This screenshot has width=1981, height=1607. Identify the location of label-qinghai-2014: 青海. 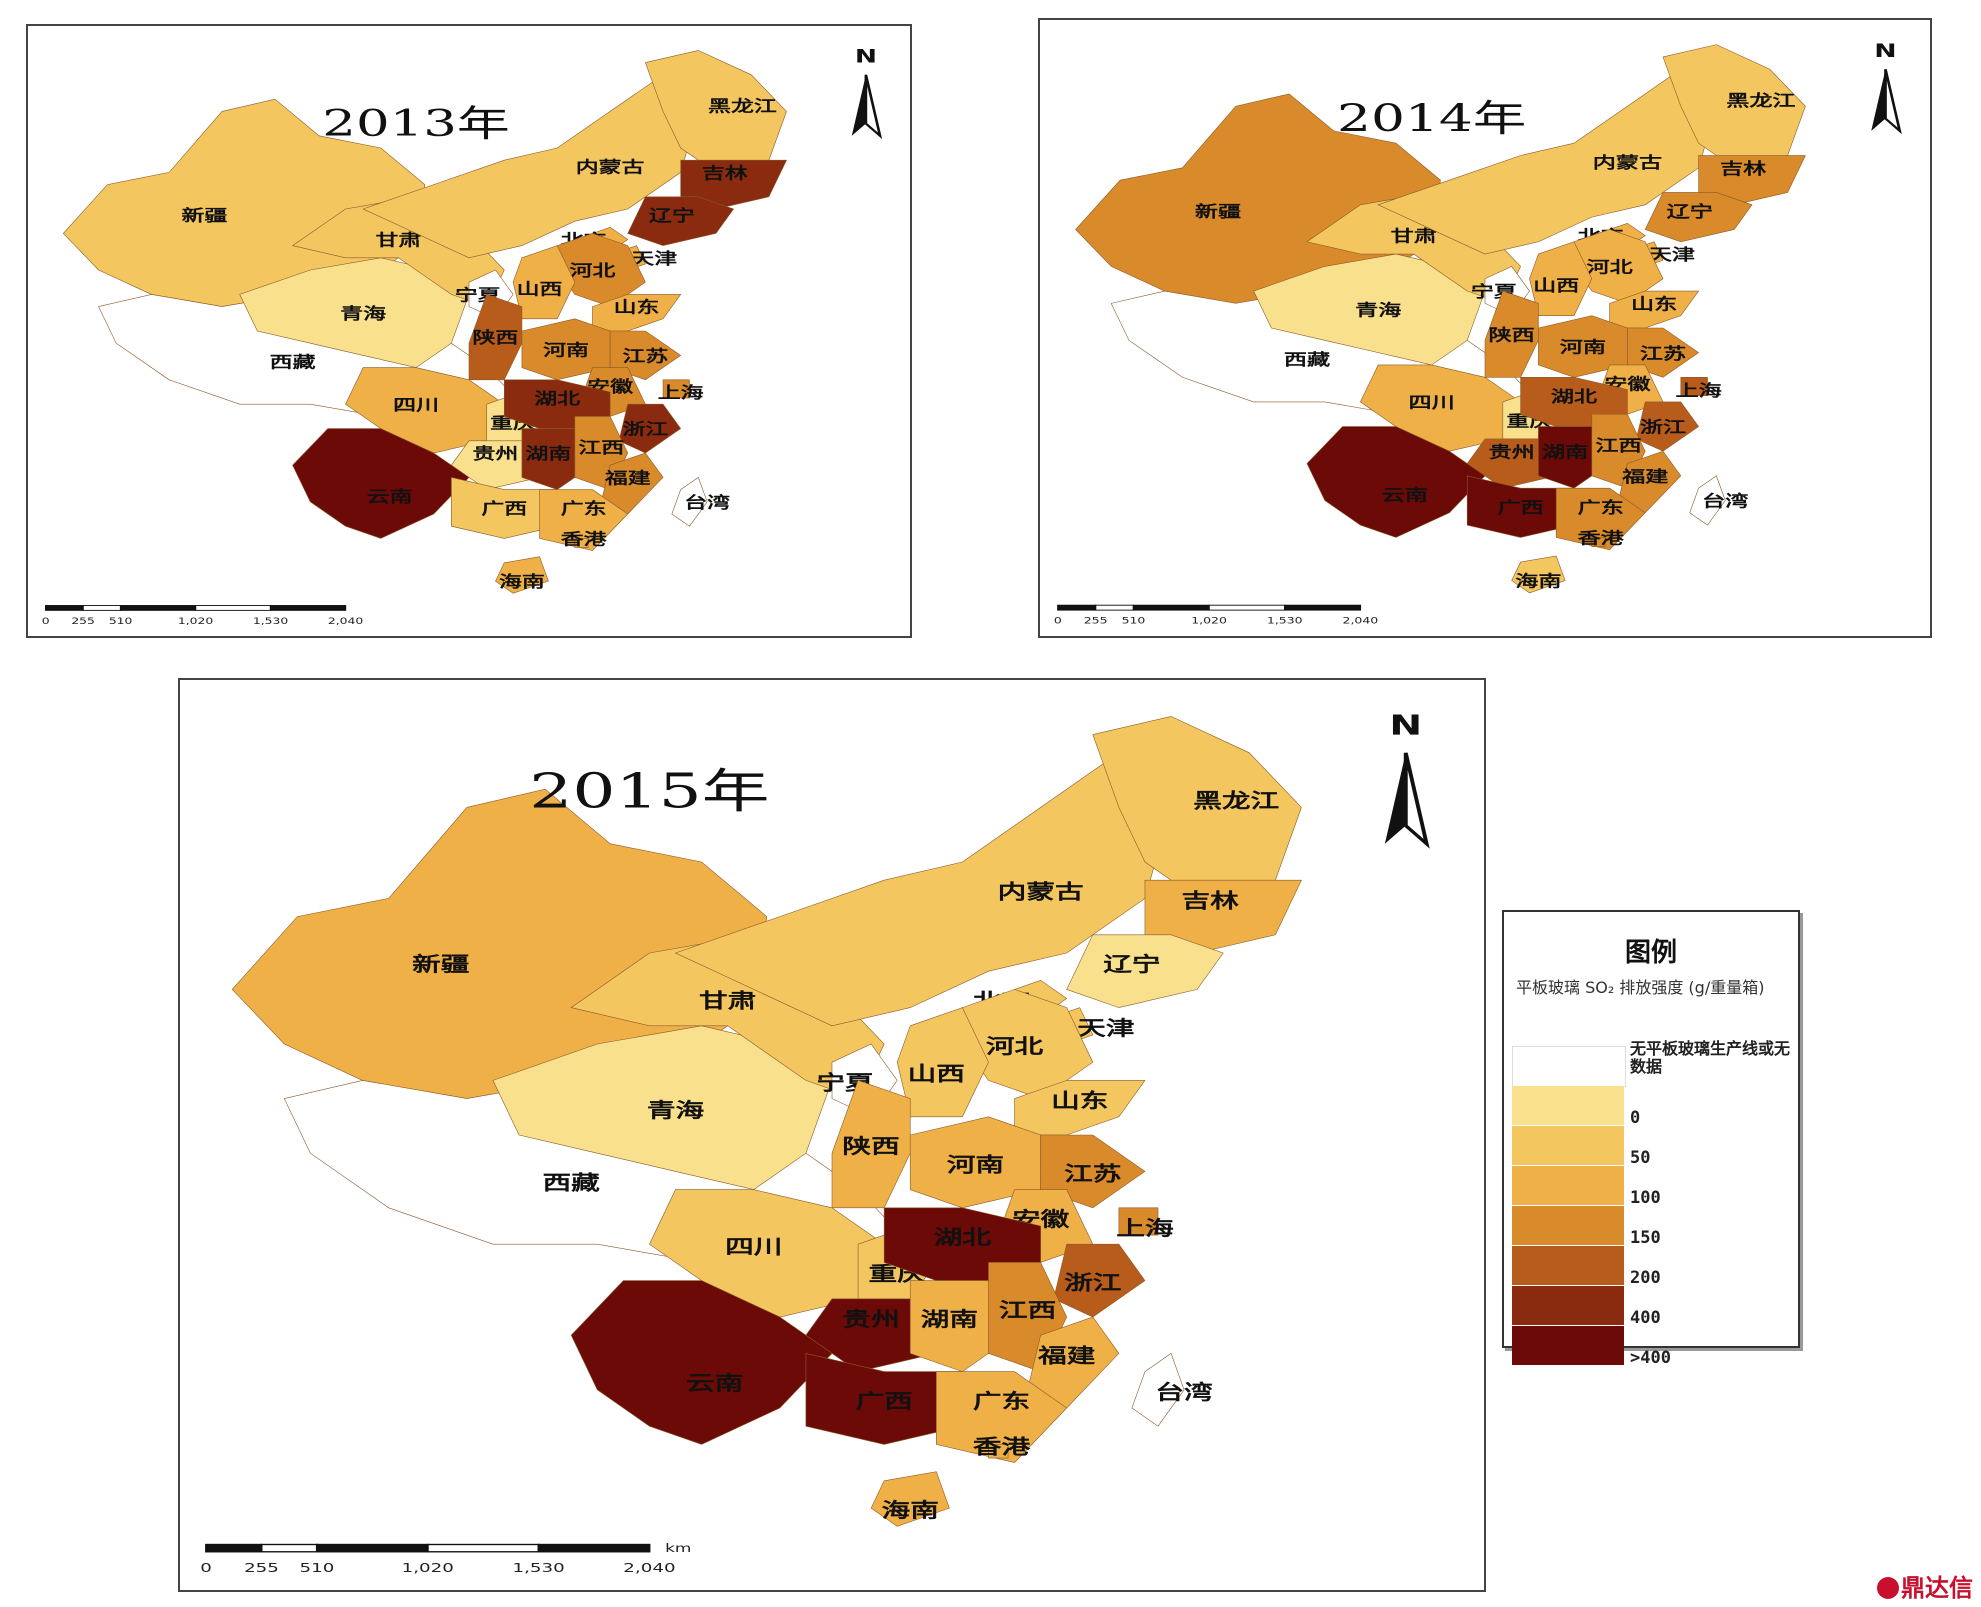
(1378, 310).